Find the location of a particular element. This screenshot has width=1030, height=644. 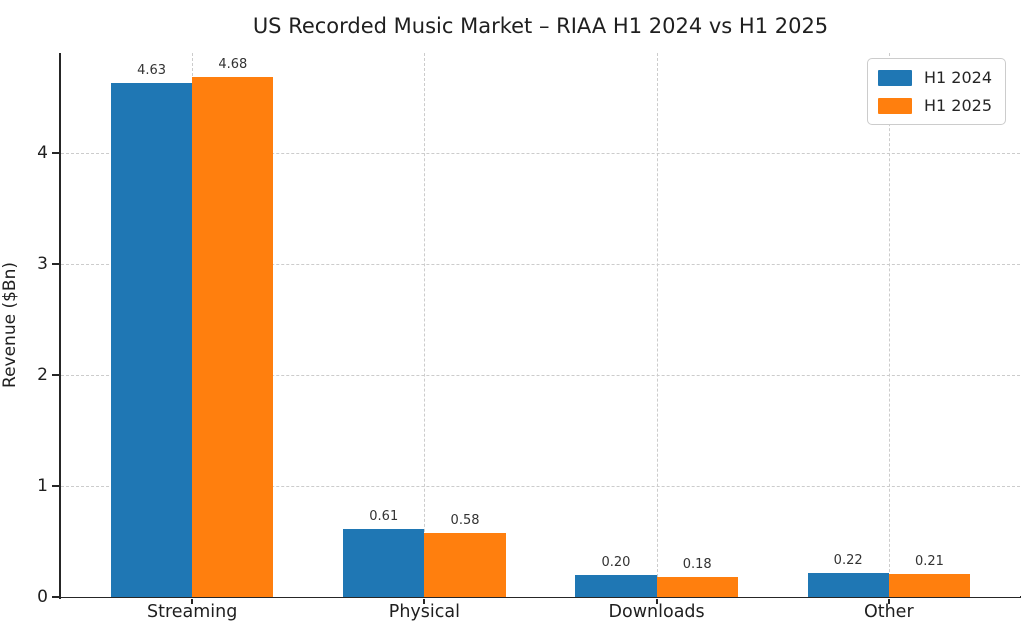

x-tick-label: Downloads is located at coordinates (656, 612).